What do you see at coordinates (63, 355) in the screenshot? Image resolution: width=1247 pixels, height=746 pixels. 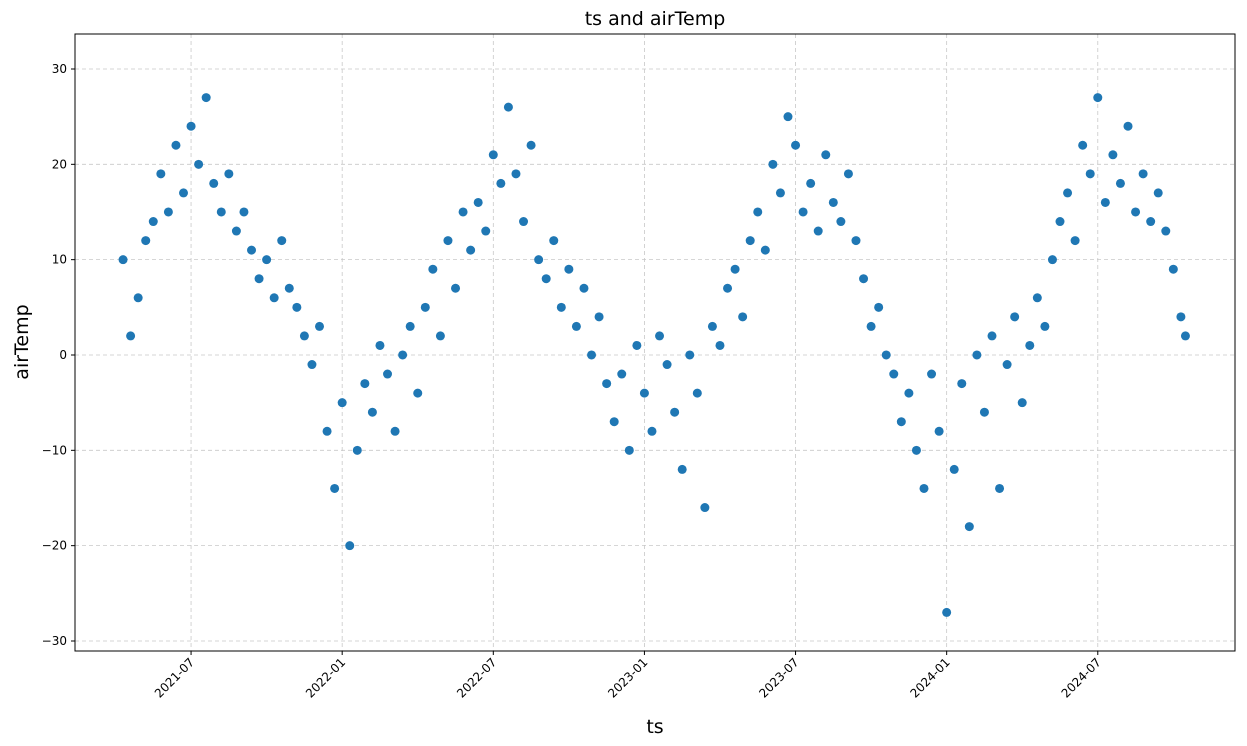 I see `y-tick-label: 0` at bounding box center [63, 355].